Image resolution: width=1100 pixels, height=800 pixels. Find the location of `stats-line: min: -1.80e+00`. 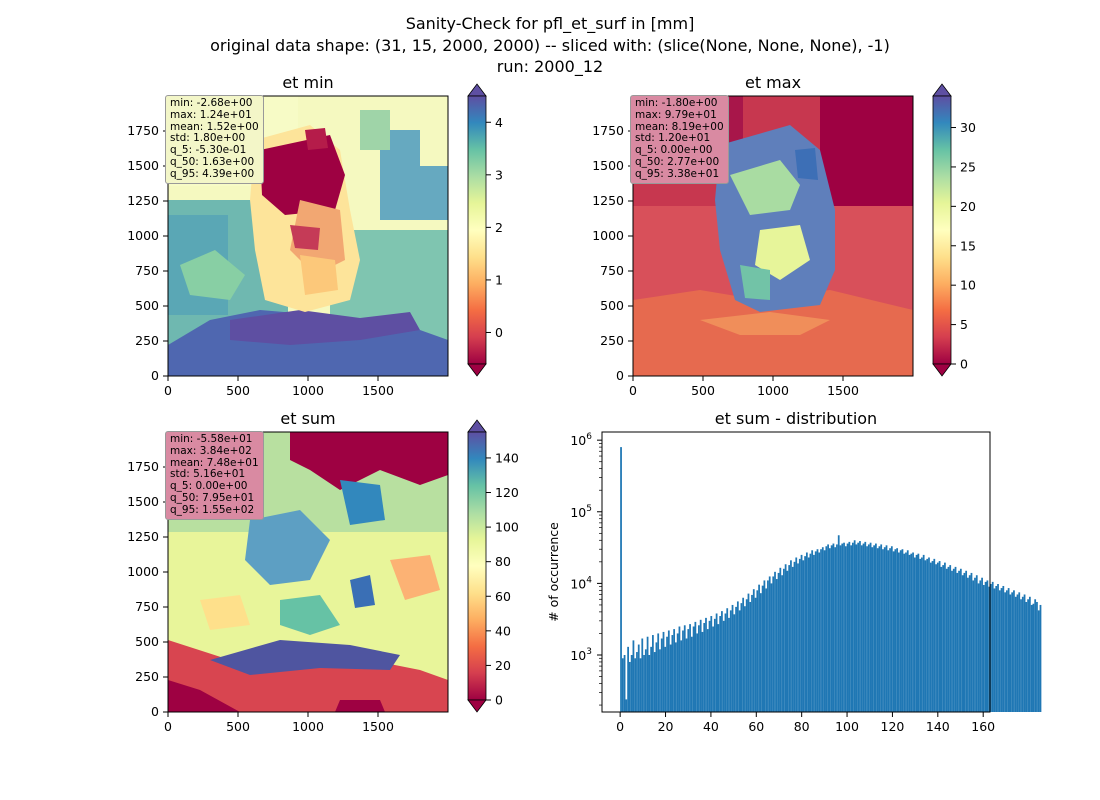

stats-line: min: -1.80e+00 is located at coordinates (676, 103).